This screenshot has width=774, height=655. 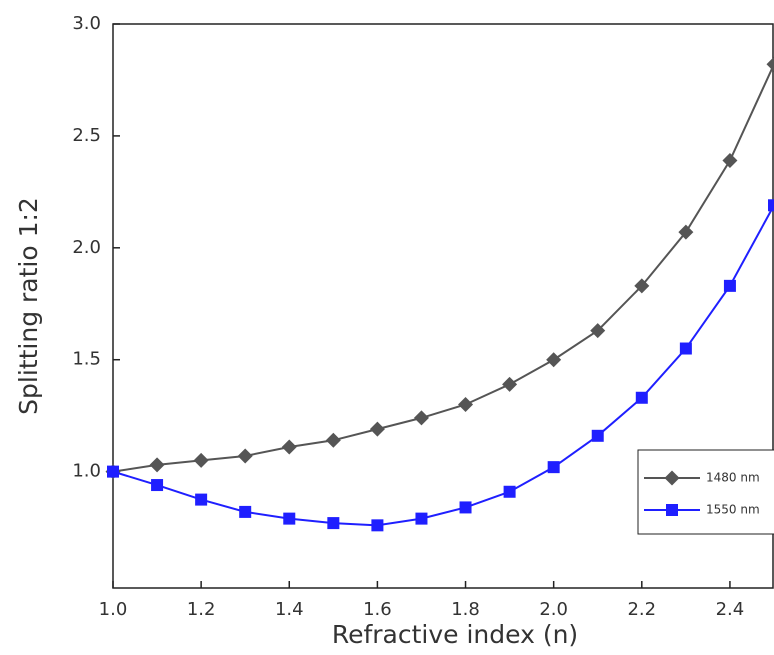 I want to click on x-tick-label: 2.0, so click(x=553, y=609).